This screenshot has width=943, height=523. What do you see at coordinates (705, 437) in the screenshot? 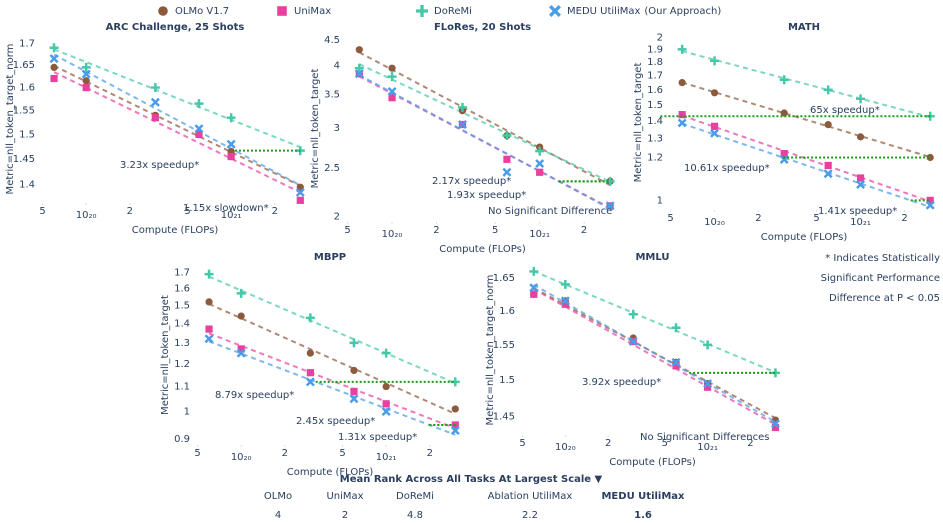
I see `annotation: No Significant Differences` at bounding box center [705, 437].